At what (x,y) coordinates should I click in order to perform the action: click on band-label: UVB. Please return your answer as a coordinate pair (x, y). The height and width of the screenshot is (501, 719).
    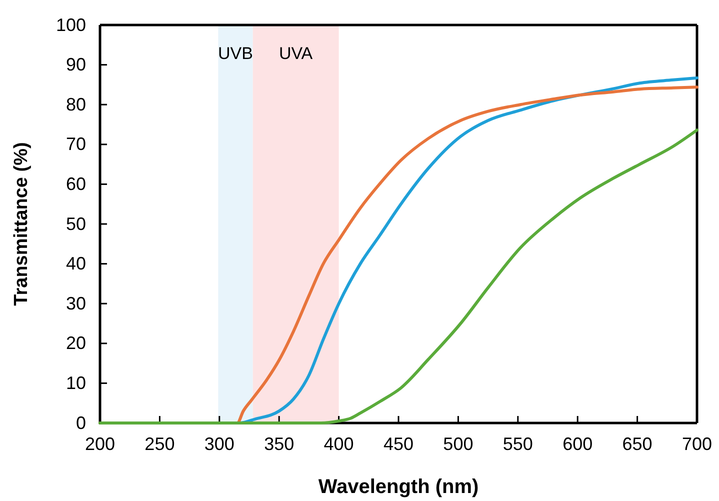
    Looking at the image, I should click on (236, 53).